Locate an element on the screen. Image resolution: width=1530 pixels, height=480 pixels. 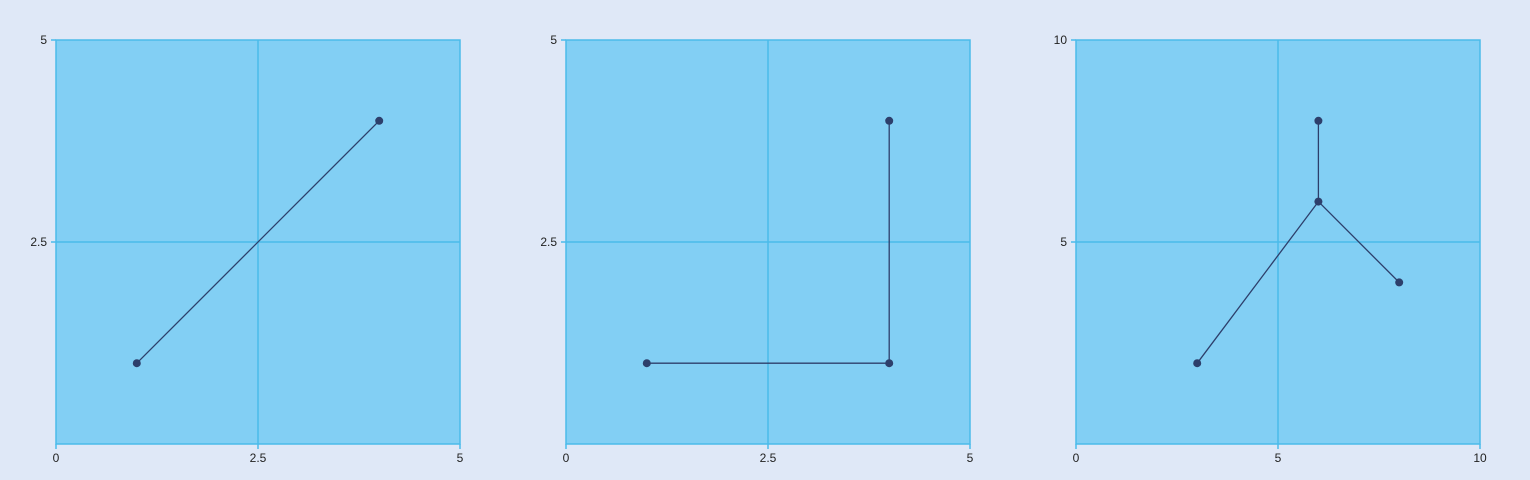
x-tick-label: 10 is located at coordinates (1480, 458).